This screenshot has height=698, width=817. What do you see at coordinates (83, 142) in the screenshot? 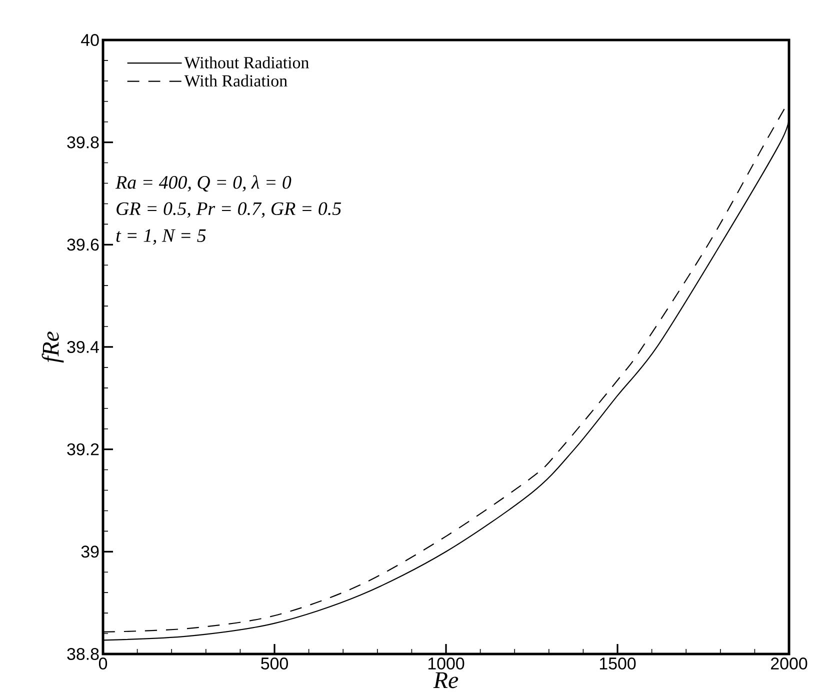
I see `y-tick-label: 39.8` at bounding box center [83, 142].